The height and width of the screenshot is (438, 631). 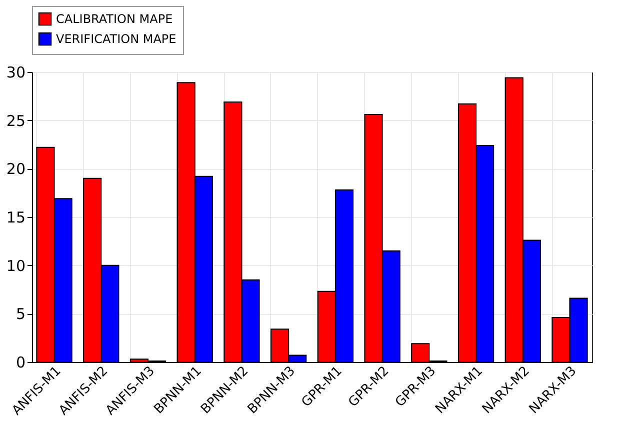 What do you see at coordinates (114, 19) in the screenshot?
I see `legend-label: CALIBRATION MAPE` at bounding box center [114, 19].